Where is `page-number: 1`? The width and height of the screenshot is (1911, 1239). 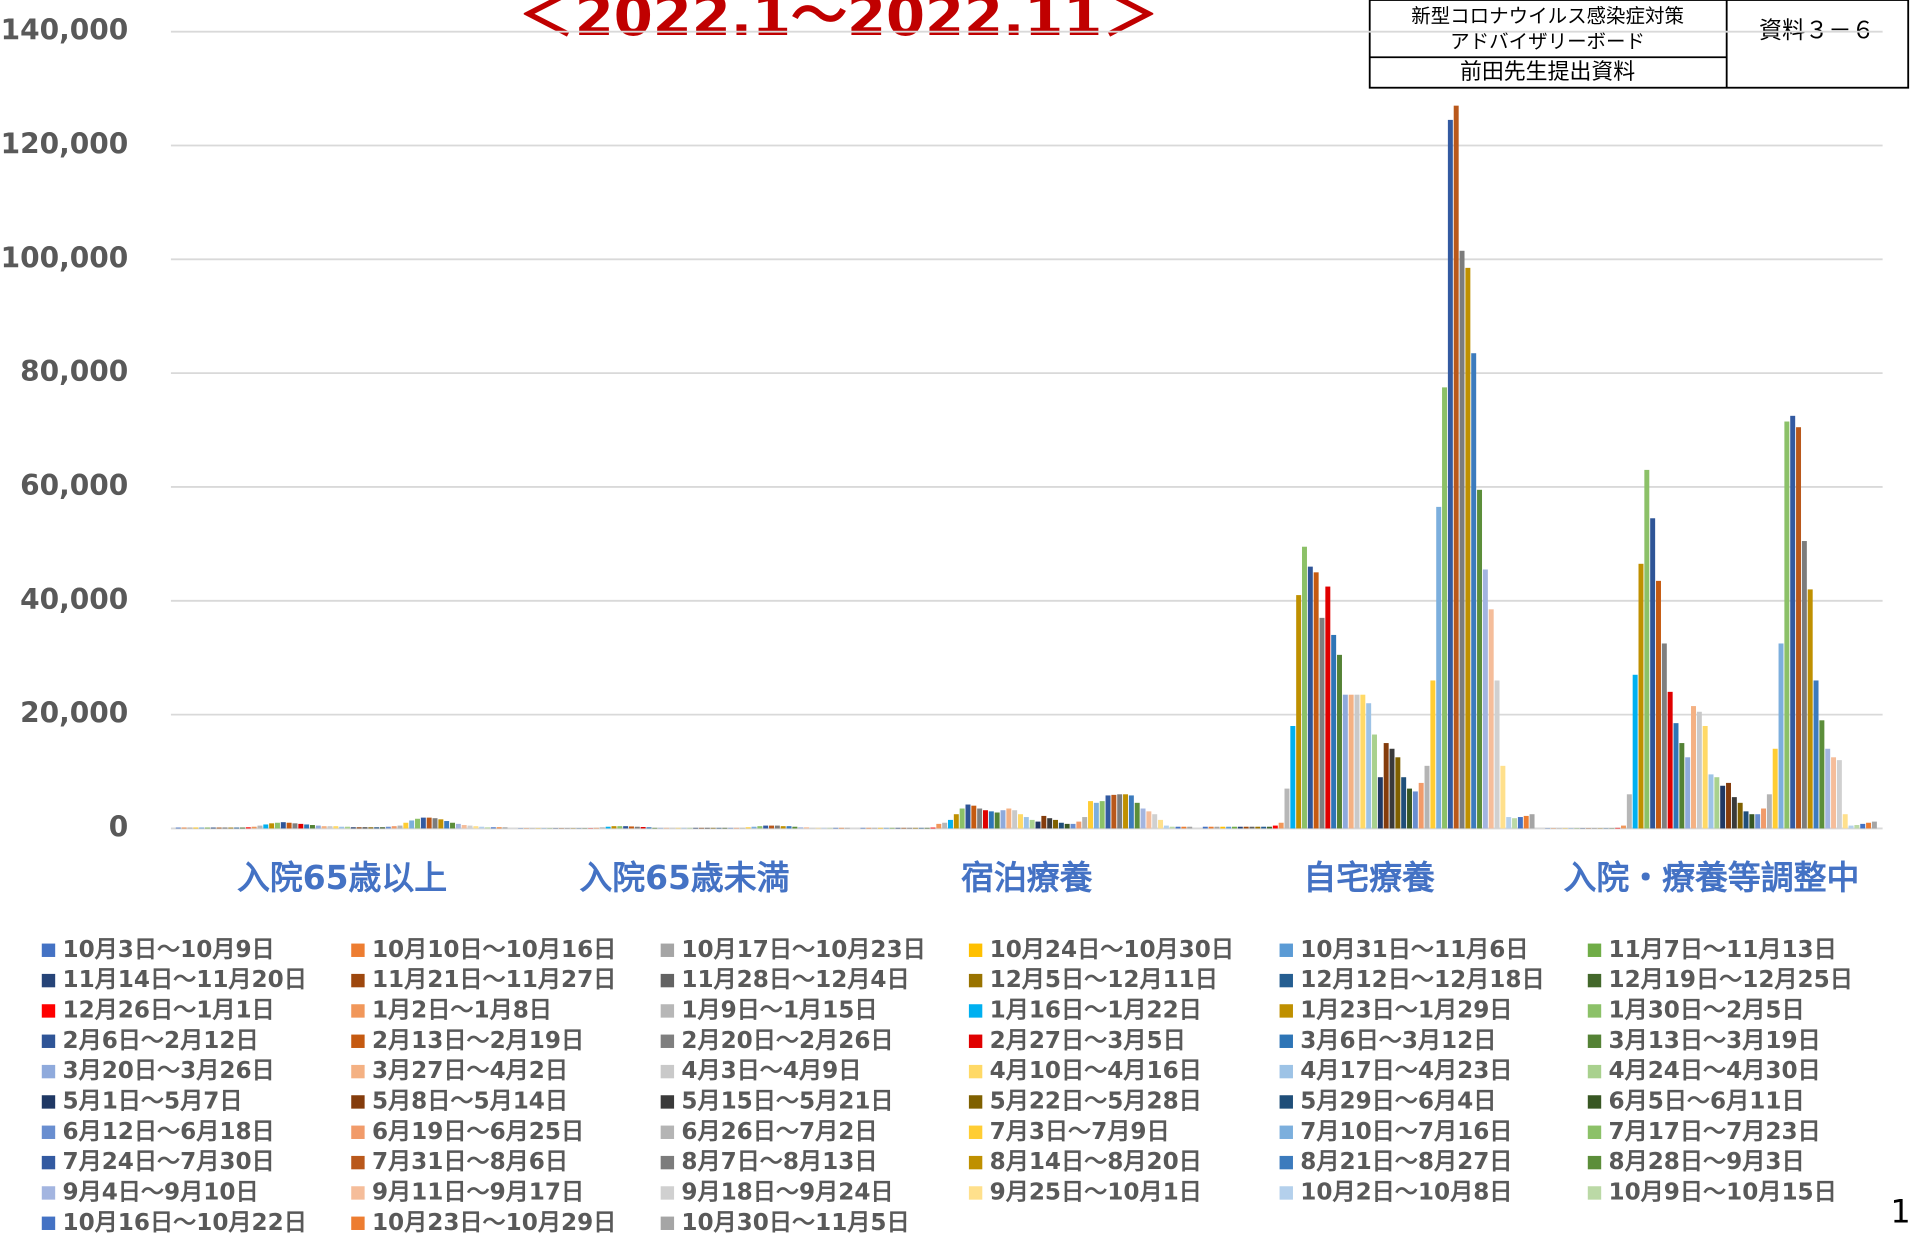
page-number: 1 is located at coordinates (1900, 1212).